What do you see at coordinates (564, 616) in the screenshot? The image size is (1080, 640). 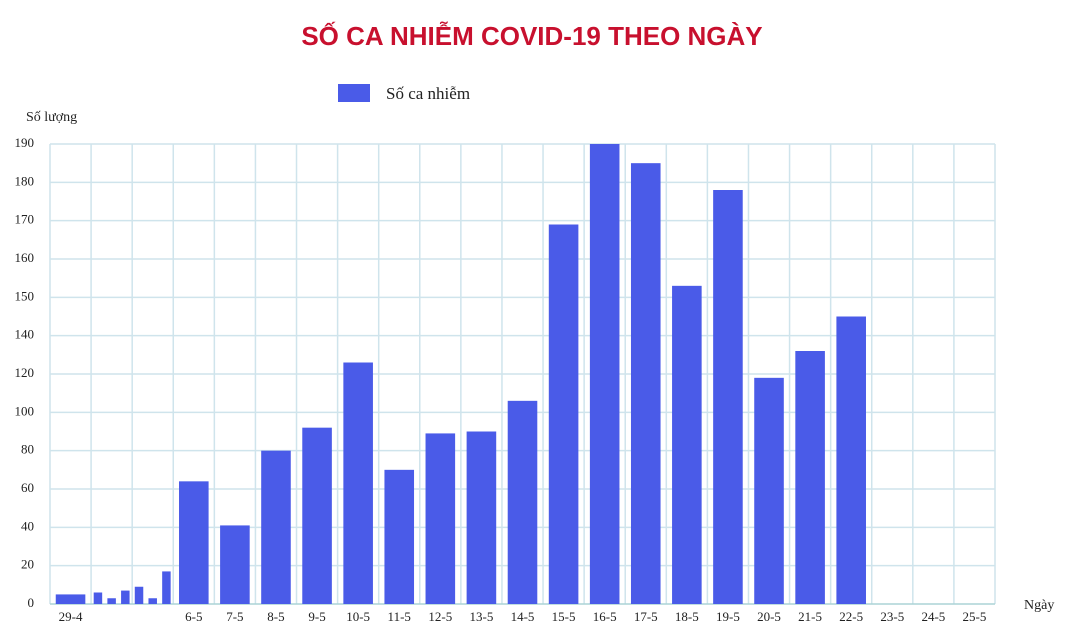 I see `x-tick-label: 15-5` at bounding box center [564, 616].